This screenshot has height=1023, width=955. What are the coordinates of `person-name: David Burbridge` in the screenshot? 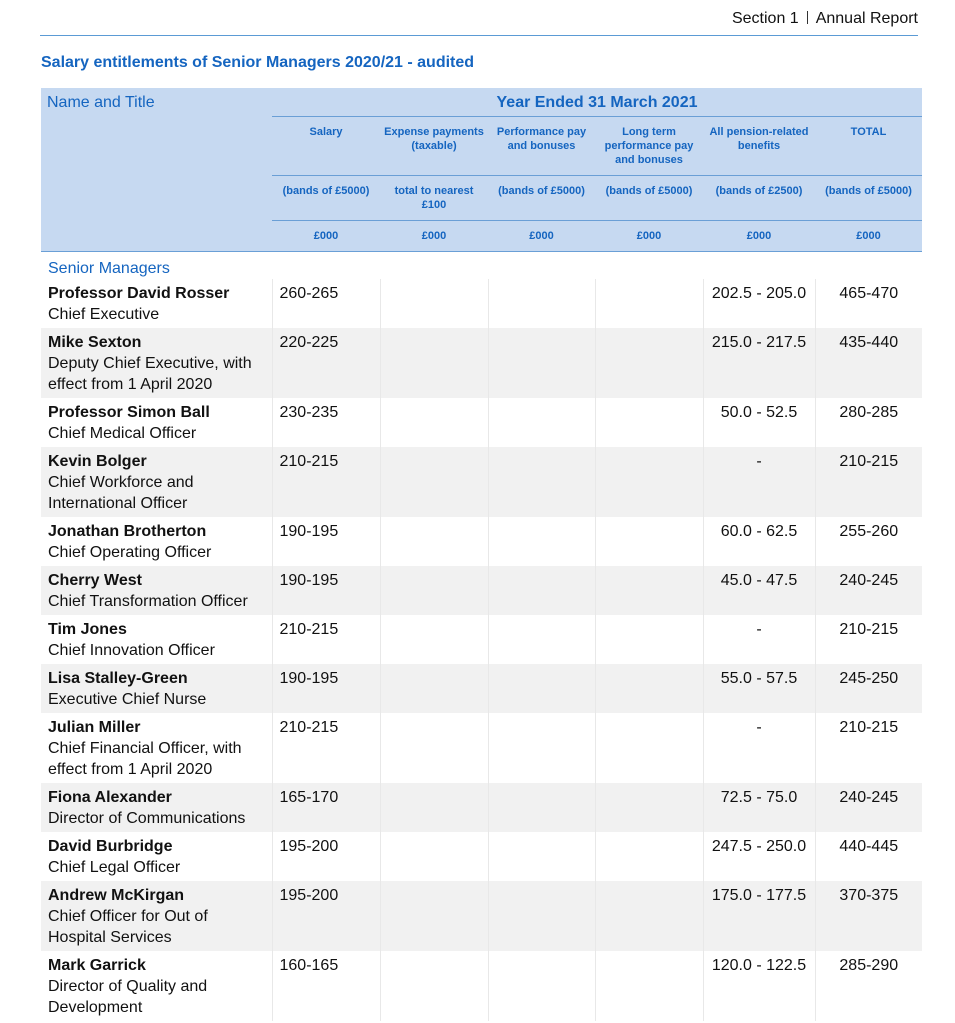 It's located at (110, 846).